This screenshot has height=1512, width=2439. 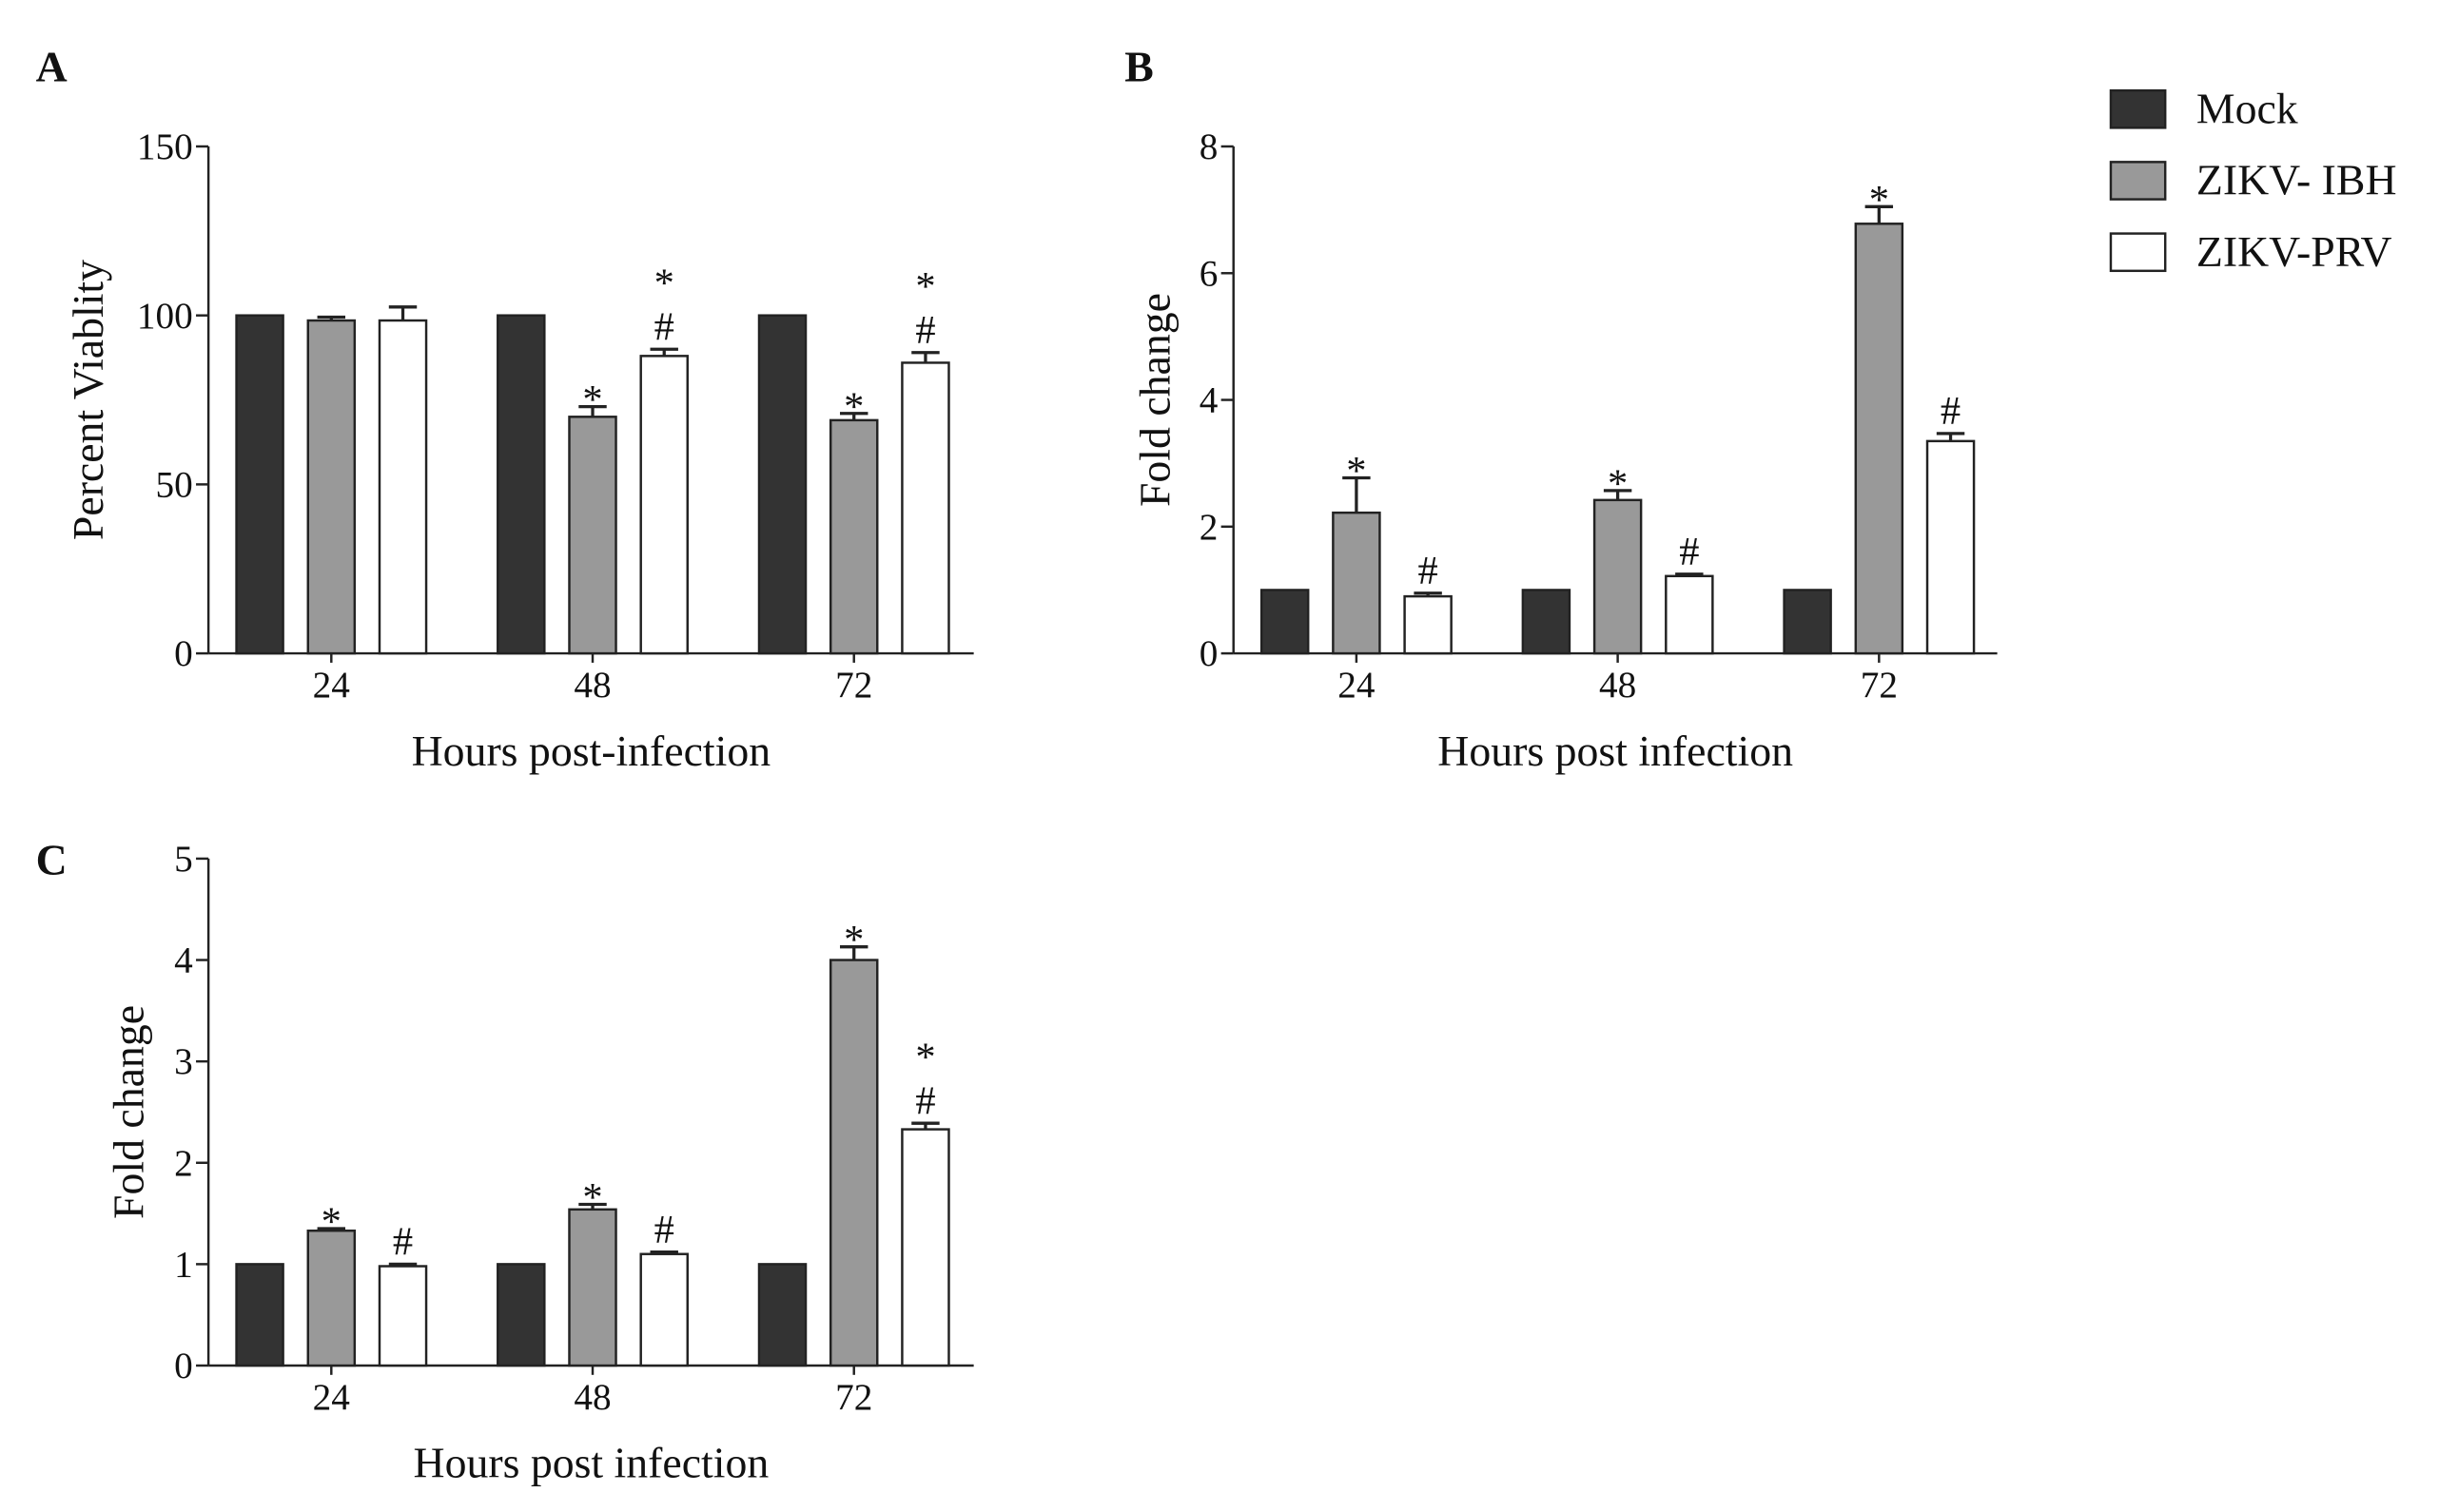 I want to click on panel-label: B, so click(x=1139, y=66).